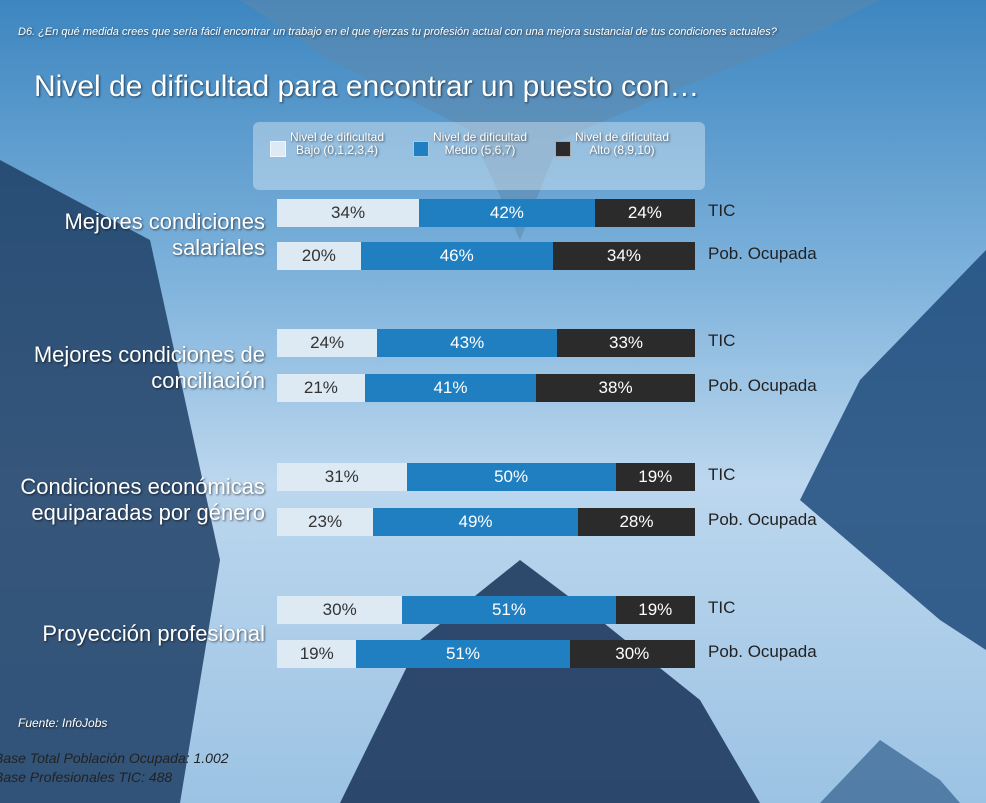 This screenshot has width=986, height=803. What do you see at coordinates (149, 367) in the screenshot?
I see `group-label: Mejores condiciones de conciliación` at bounding box center [149, 367].